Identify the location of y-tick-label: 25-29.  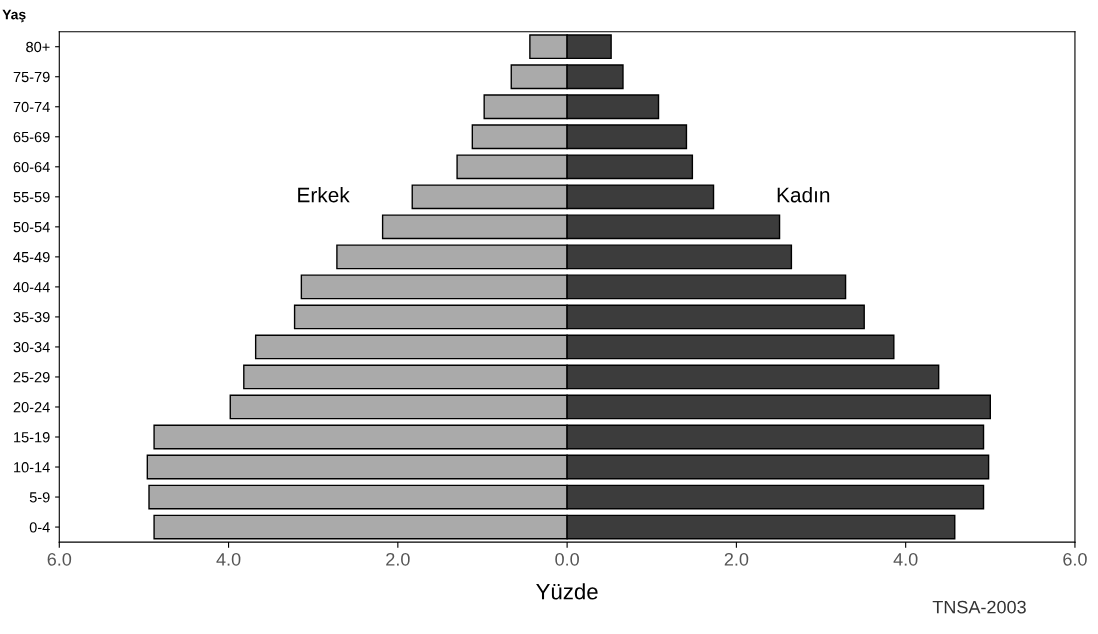
(31, 377).